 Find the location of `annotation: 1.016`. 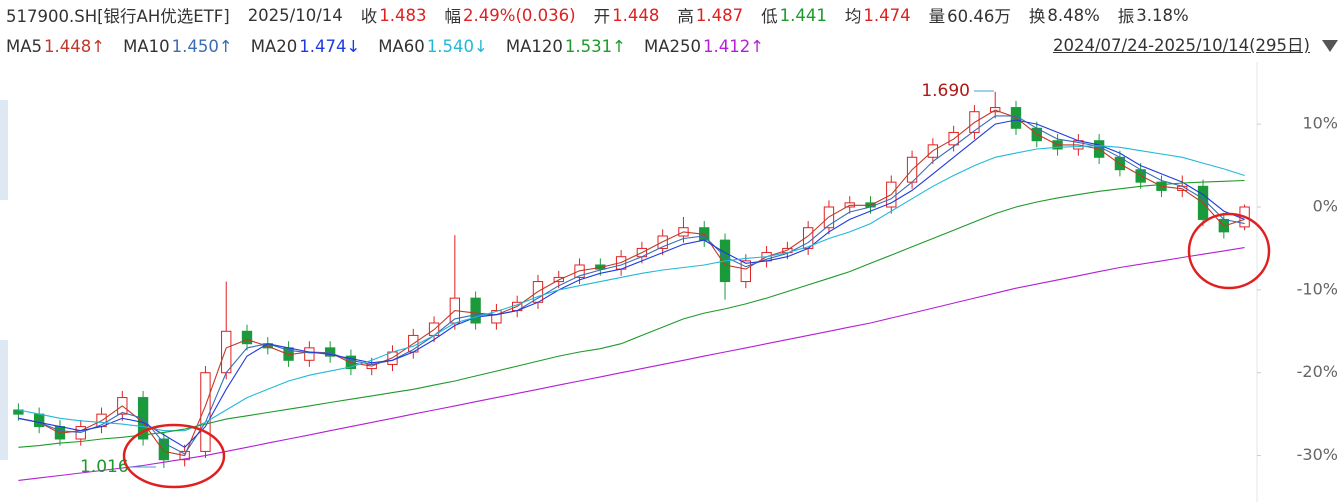

annotation: 1.016 is located at coordinates (104, 467).